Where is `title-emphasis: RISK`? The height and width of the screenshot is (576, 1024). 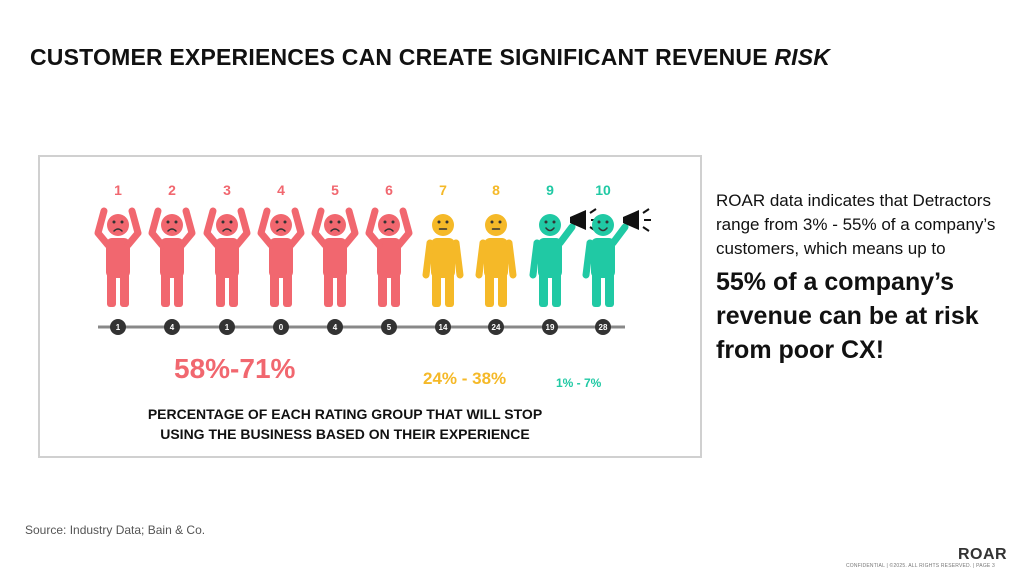 title-emphasis: RISK is located at coordinates (802, 57).